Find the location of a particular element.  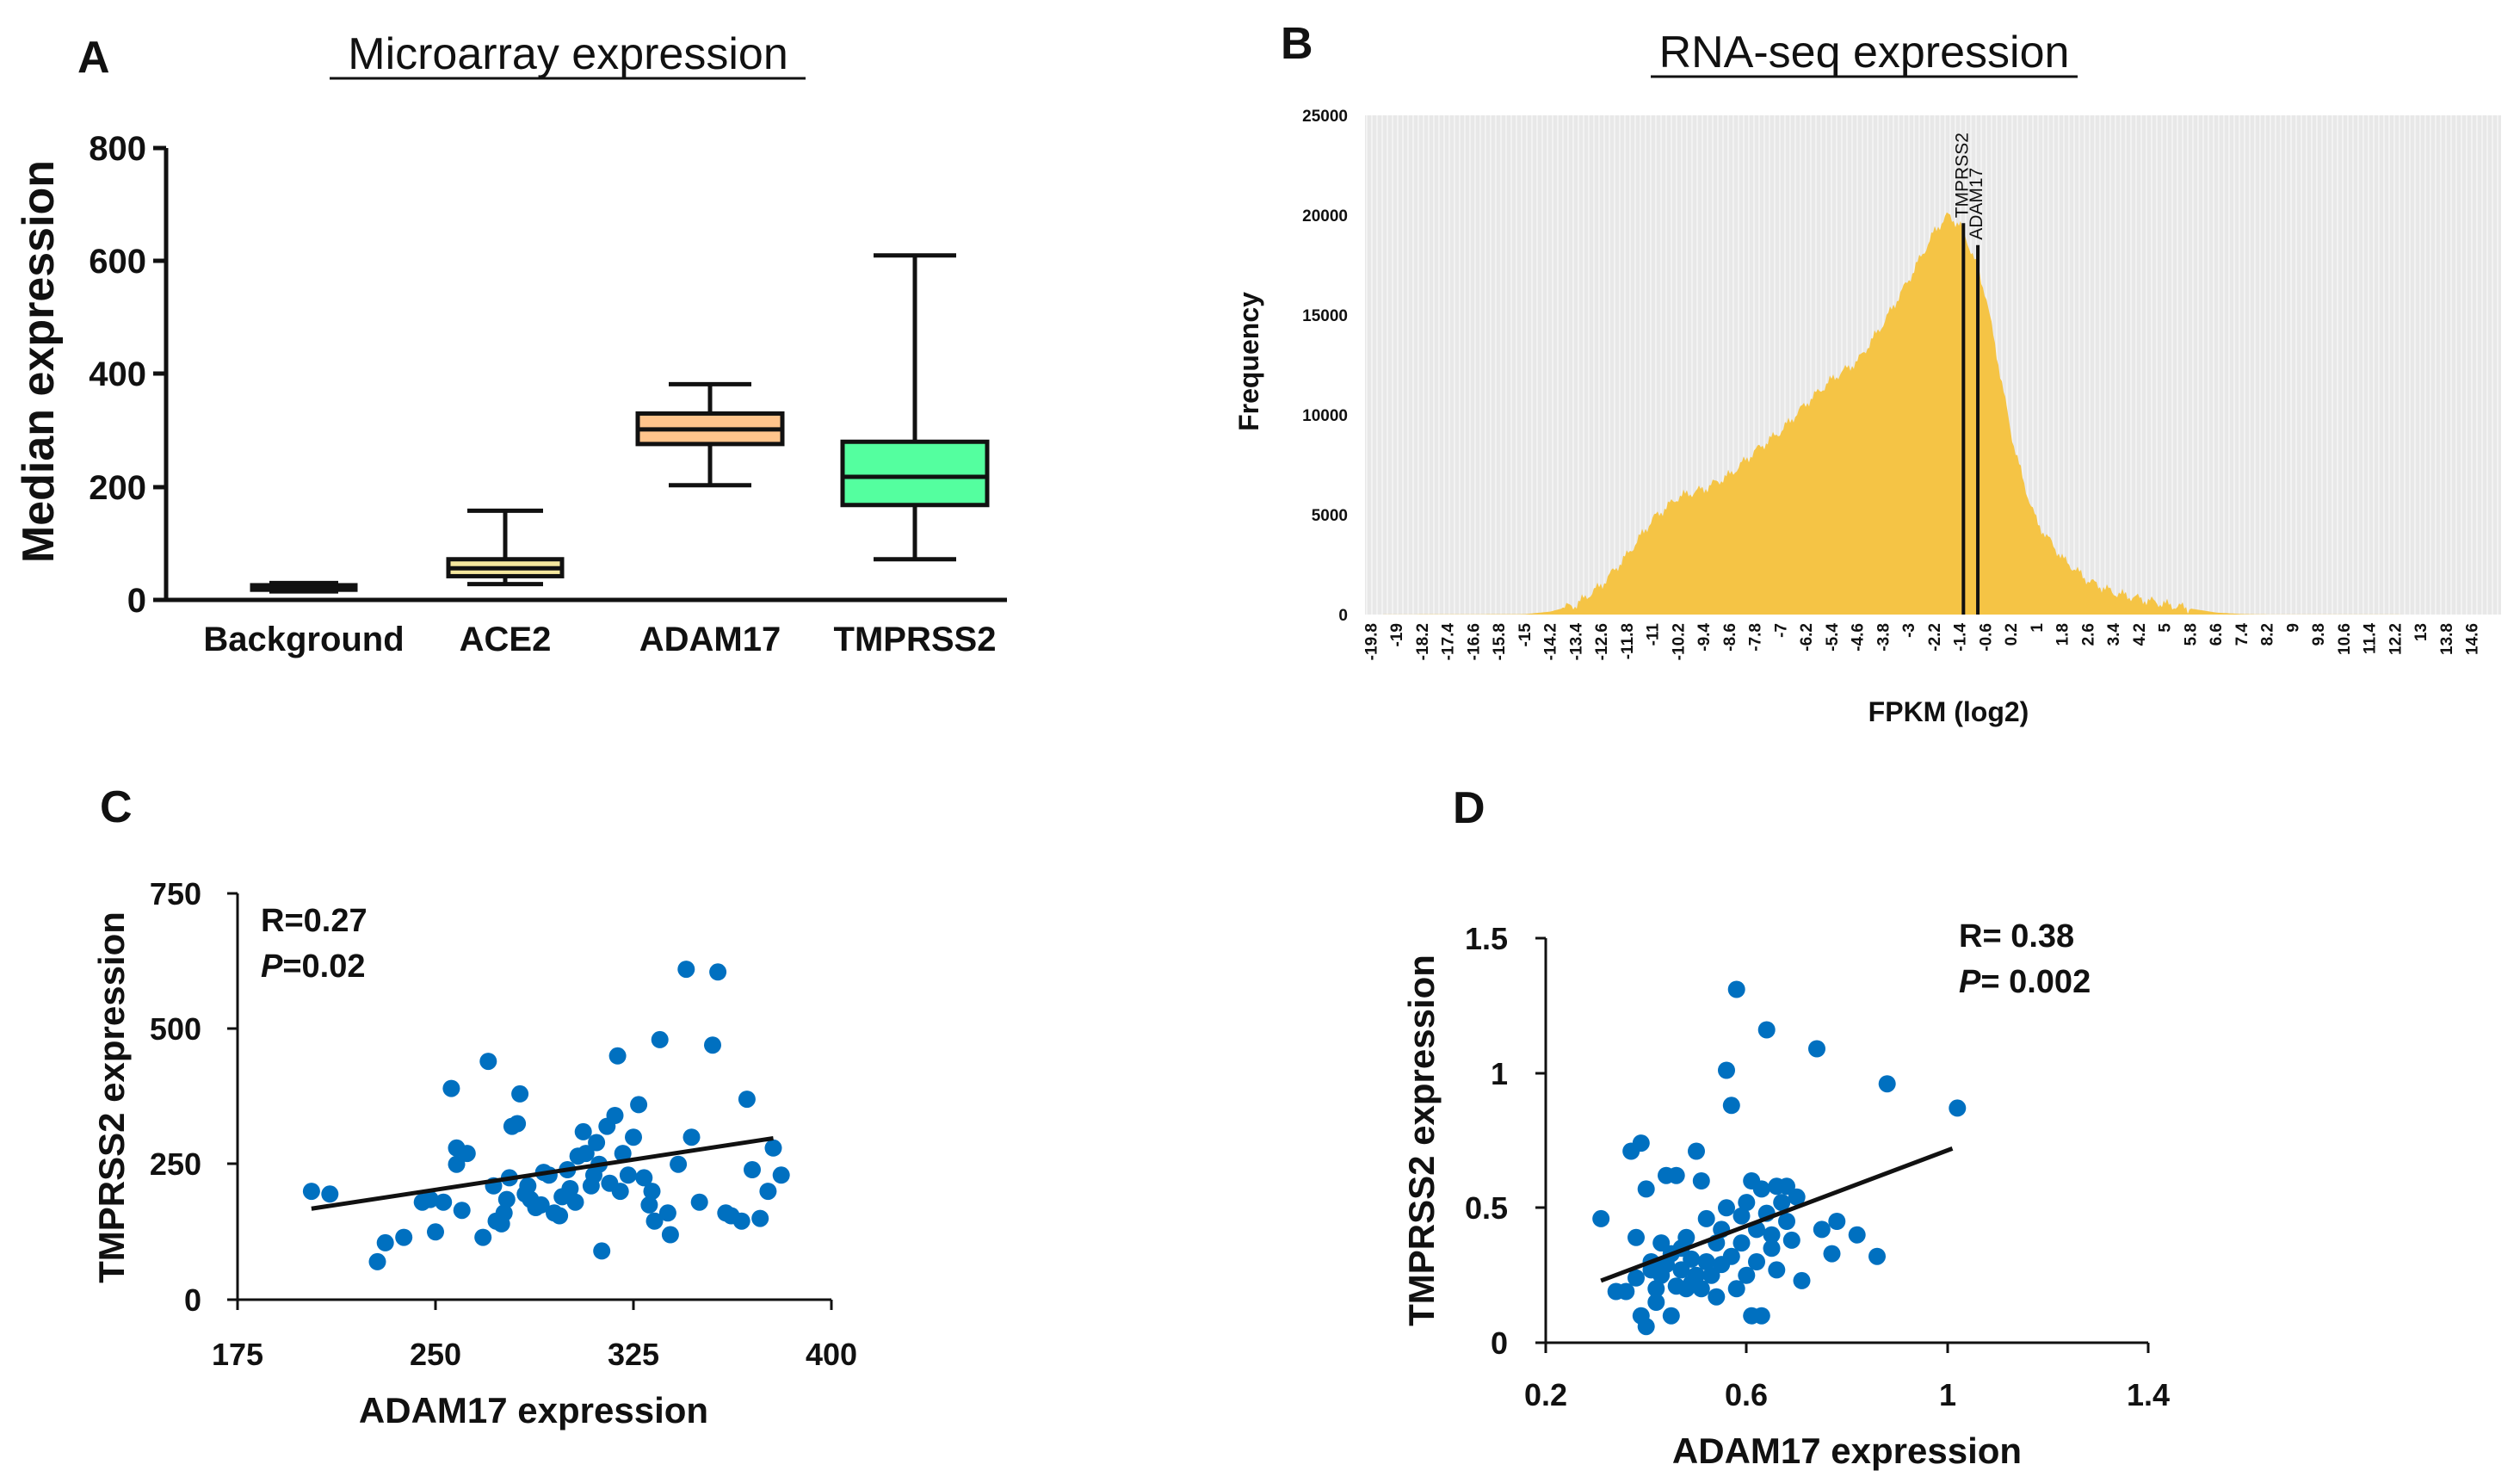

panel-b-xtick-label: -4.6 is located at coordinates (1859, 637).